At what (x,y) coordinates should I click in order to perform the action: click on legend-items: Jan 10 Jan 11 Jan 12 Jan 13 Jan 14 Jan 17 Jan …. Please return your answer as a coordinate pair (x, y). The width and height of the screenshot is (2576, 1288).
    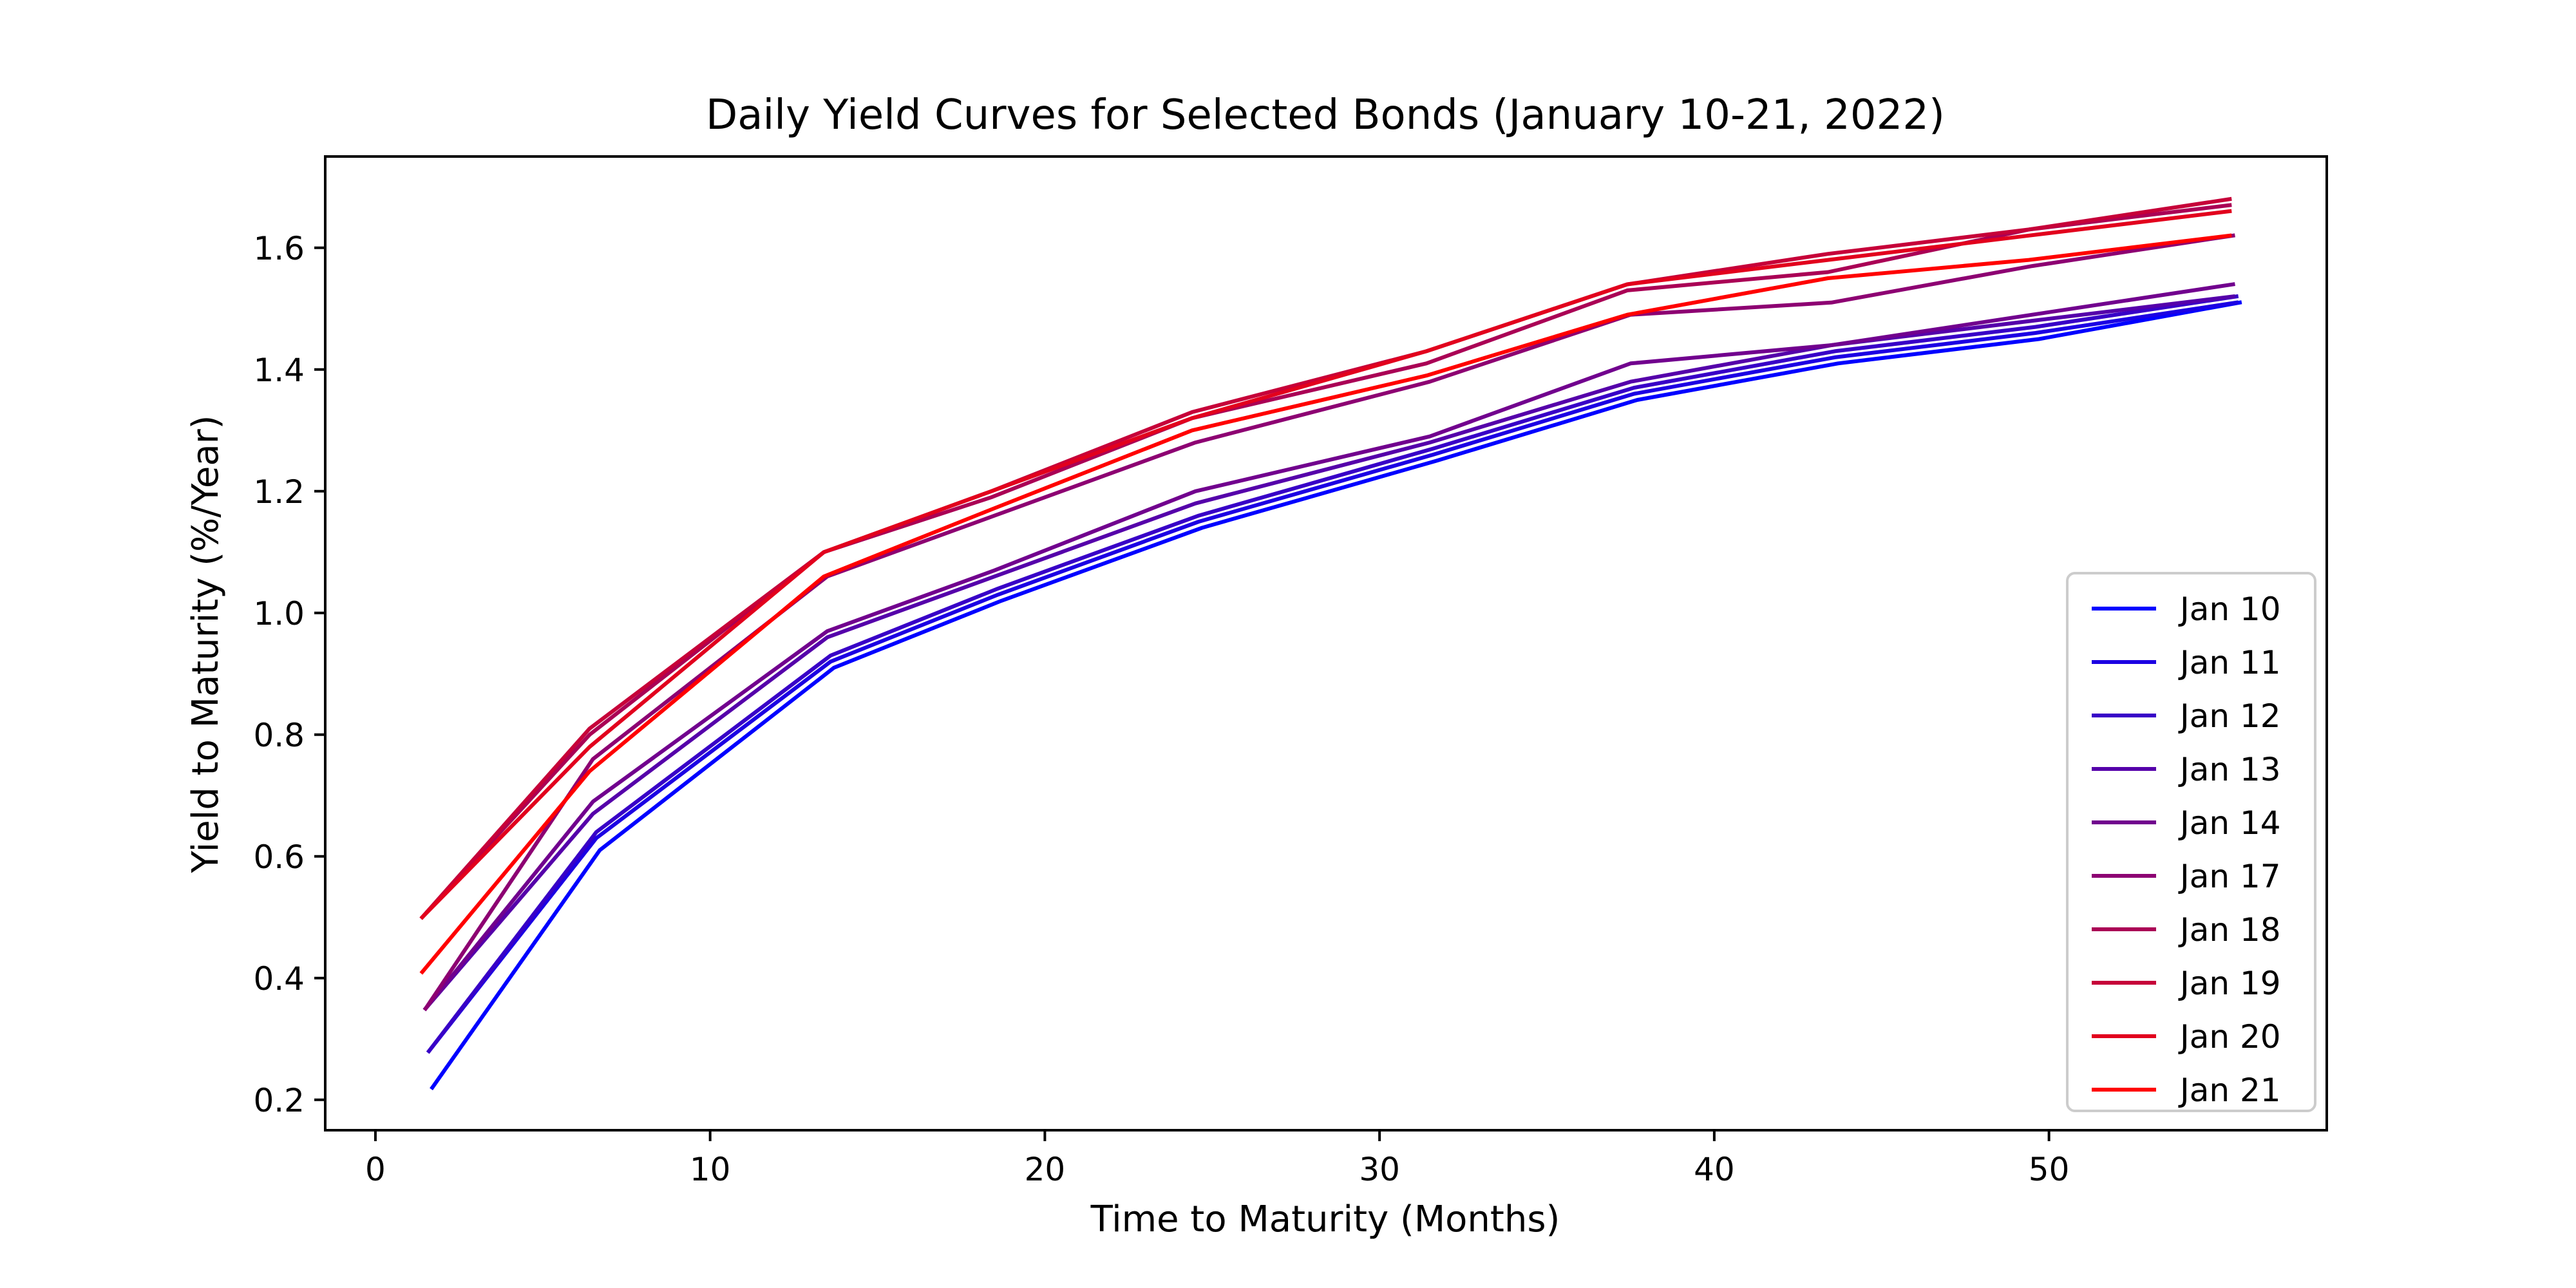
    Looking at the image, I should click on (2186, 850).